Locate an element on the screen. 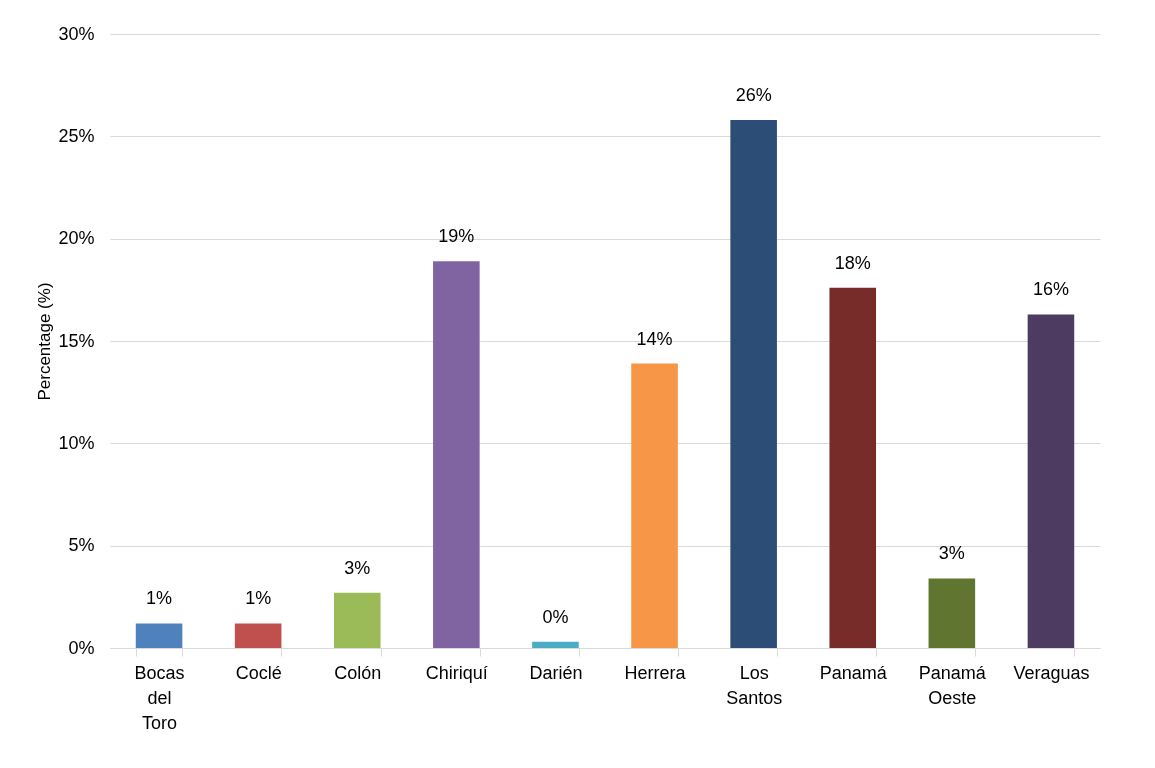  x-tick-label: Panamá is located at coordinates (853, 672).